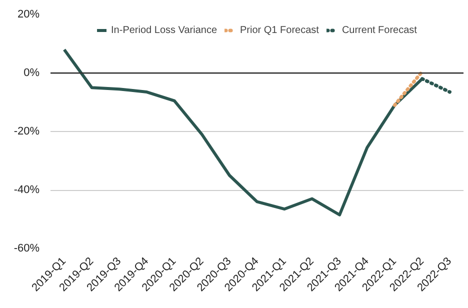 The image size is (468, 308). I want to click on y-tick-label: 20%, so click(28, 14).